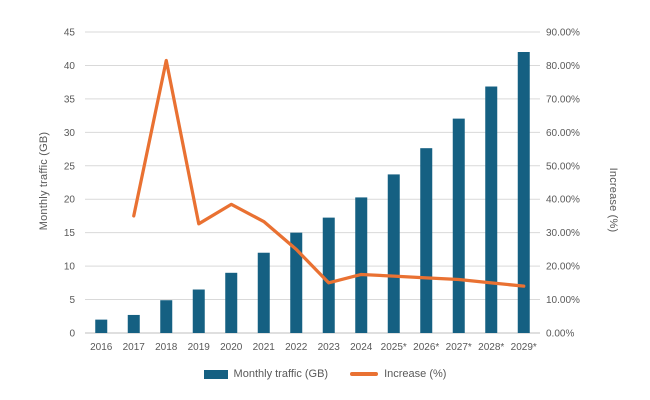 This screenshot has width=650, height=400. Describe the element at coordinates (134, 347) in the screenshot. I see `x-axis-label-2017: 2017` at that location.